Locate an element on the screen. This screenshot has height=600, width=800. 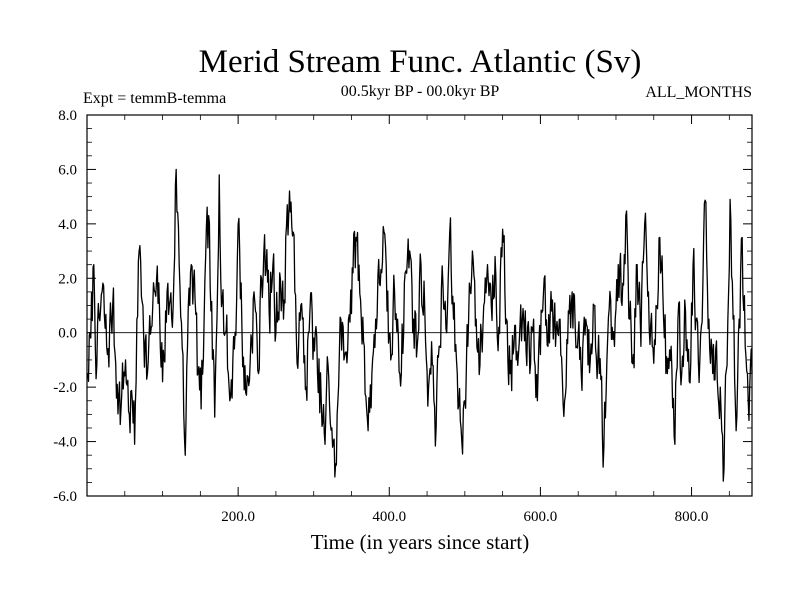
y-tick-label: -2.0 is located at coordinates (65, 388).